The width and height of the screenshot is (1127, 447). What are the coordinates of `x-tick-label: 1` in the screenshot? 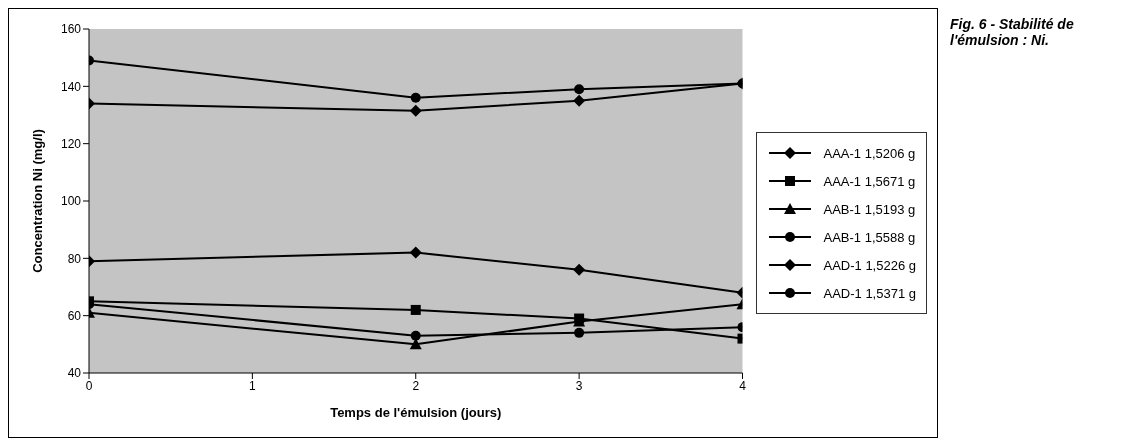 It's located at (253, 385).